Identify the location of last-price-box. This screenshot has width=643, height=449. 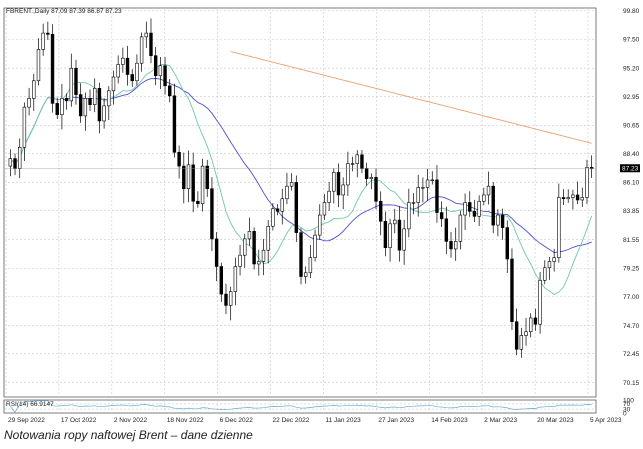
(630, 168).